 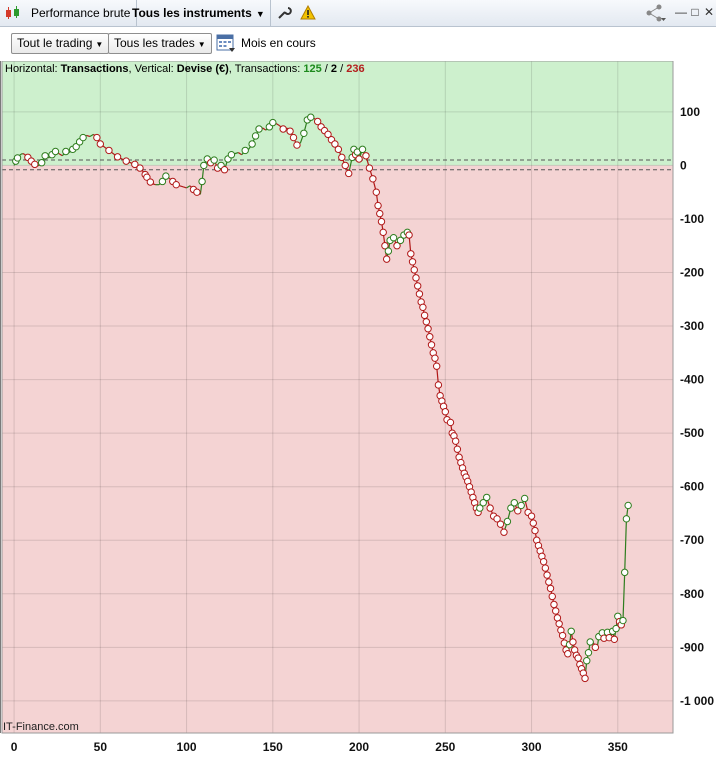 I want to click on trades-filter-label: Tous les trades, so click(x=154, y=43).